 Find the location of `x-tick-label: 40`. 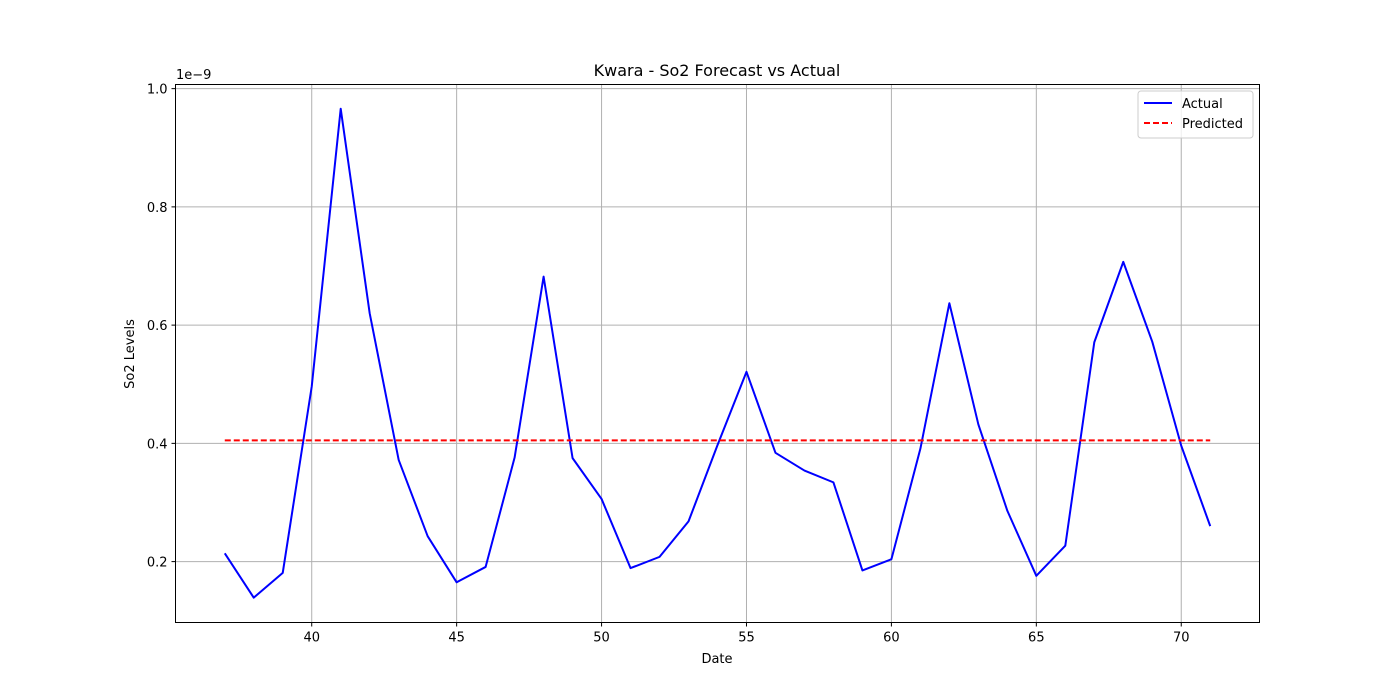

x-tick-label: 40 is located at coordinates (311, 638).